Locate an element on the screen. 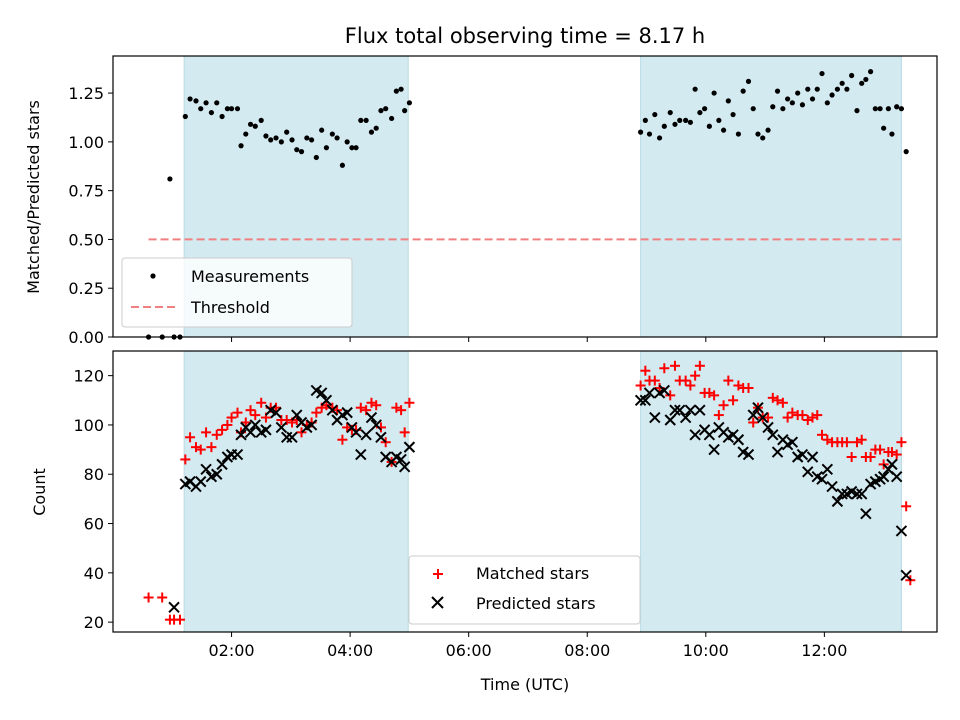 The image size is (960, 720). y-tick-label: 80 is located at coordinates (94, 474).